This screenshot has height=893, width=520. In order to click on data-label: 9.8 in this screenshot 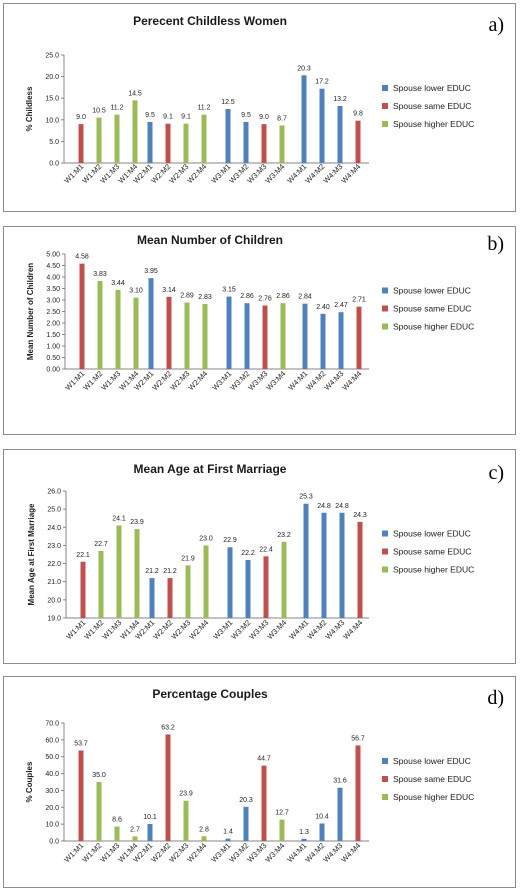, I will do `click(358, 114)`.